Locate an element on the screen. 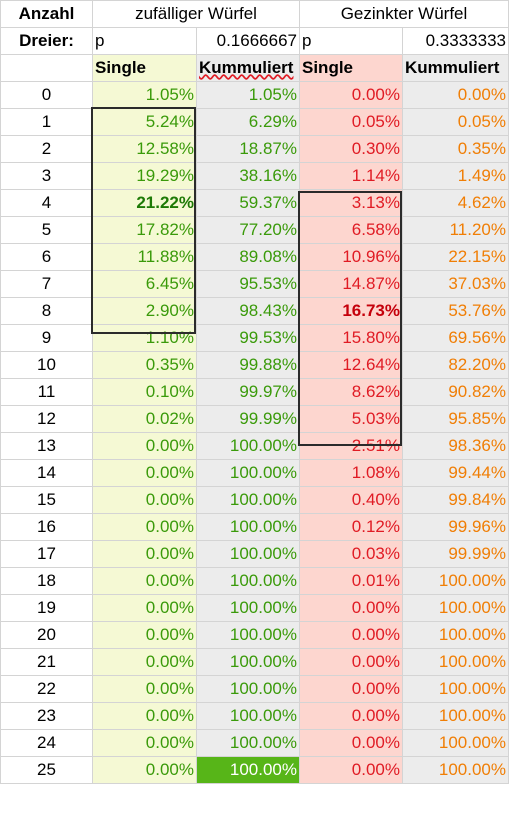  cell-p-fair-value: 0.1666667 is located at coordinates (248, 41).